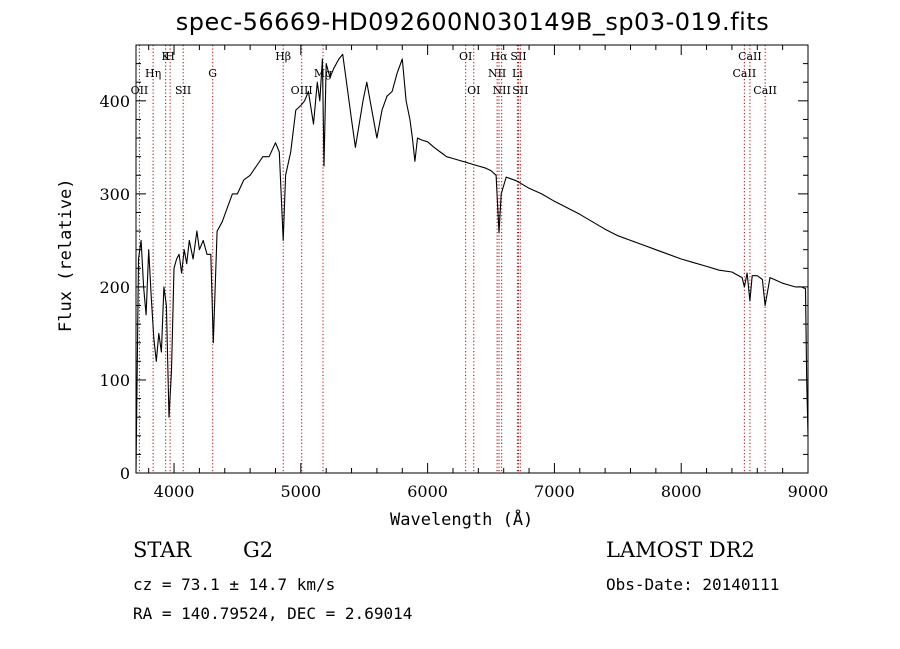  What do you see at coordinates (680, 550) in the screenshot?
I see `survey-name: LAMOST DR2` at bounding box center [680, 550].